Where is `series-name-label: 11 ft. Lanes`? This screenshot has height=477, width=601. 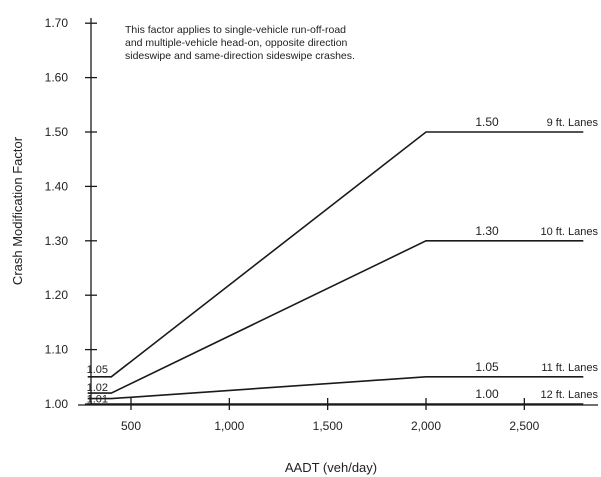
series-name-label: 11 ft. Lanes is located at coordinates (569, 368).